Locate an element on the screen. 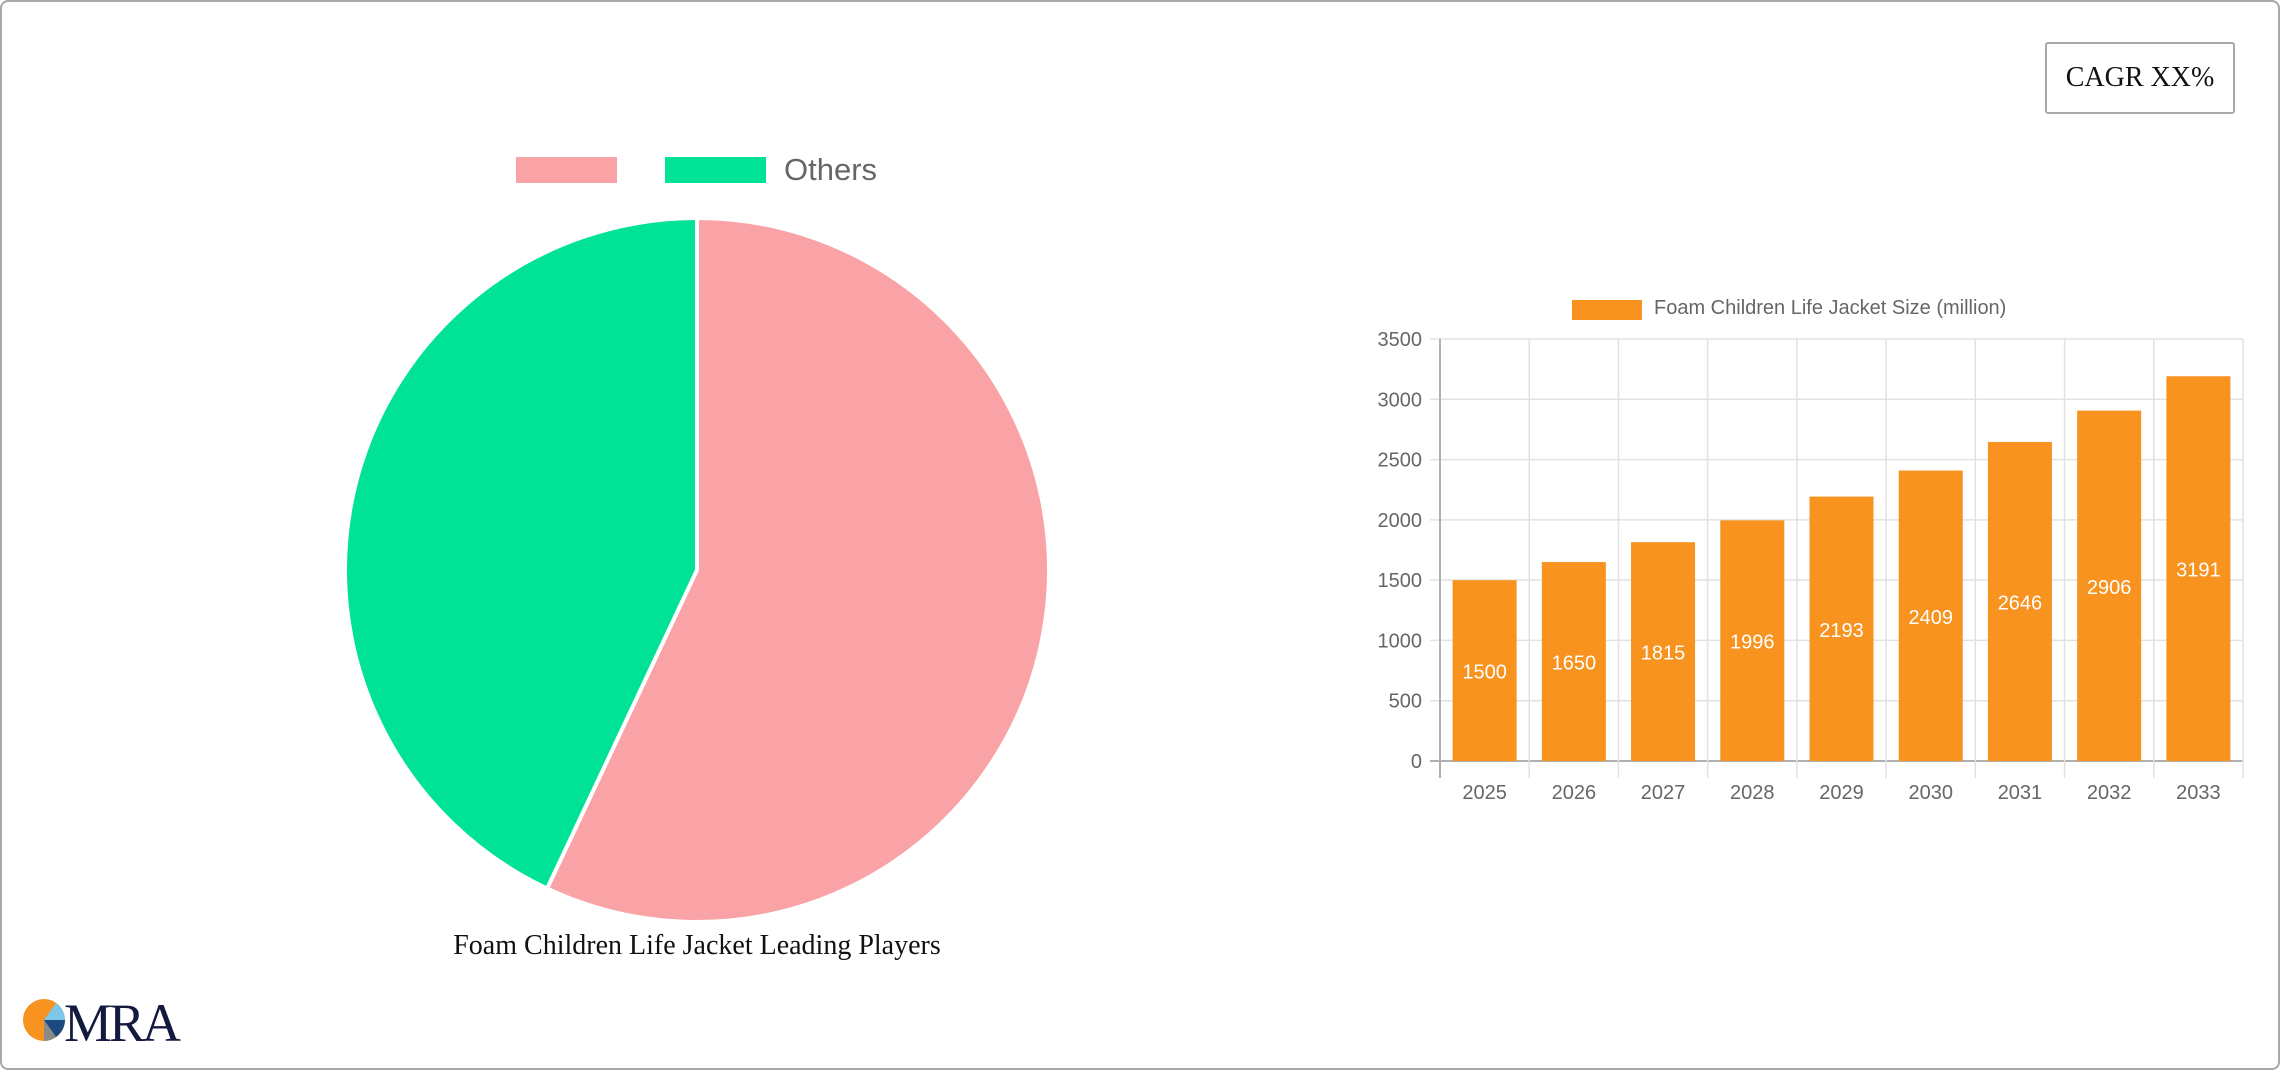  bar-2031 is located at coordinates (2019, 601).